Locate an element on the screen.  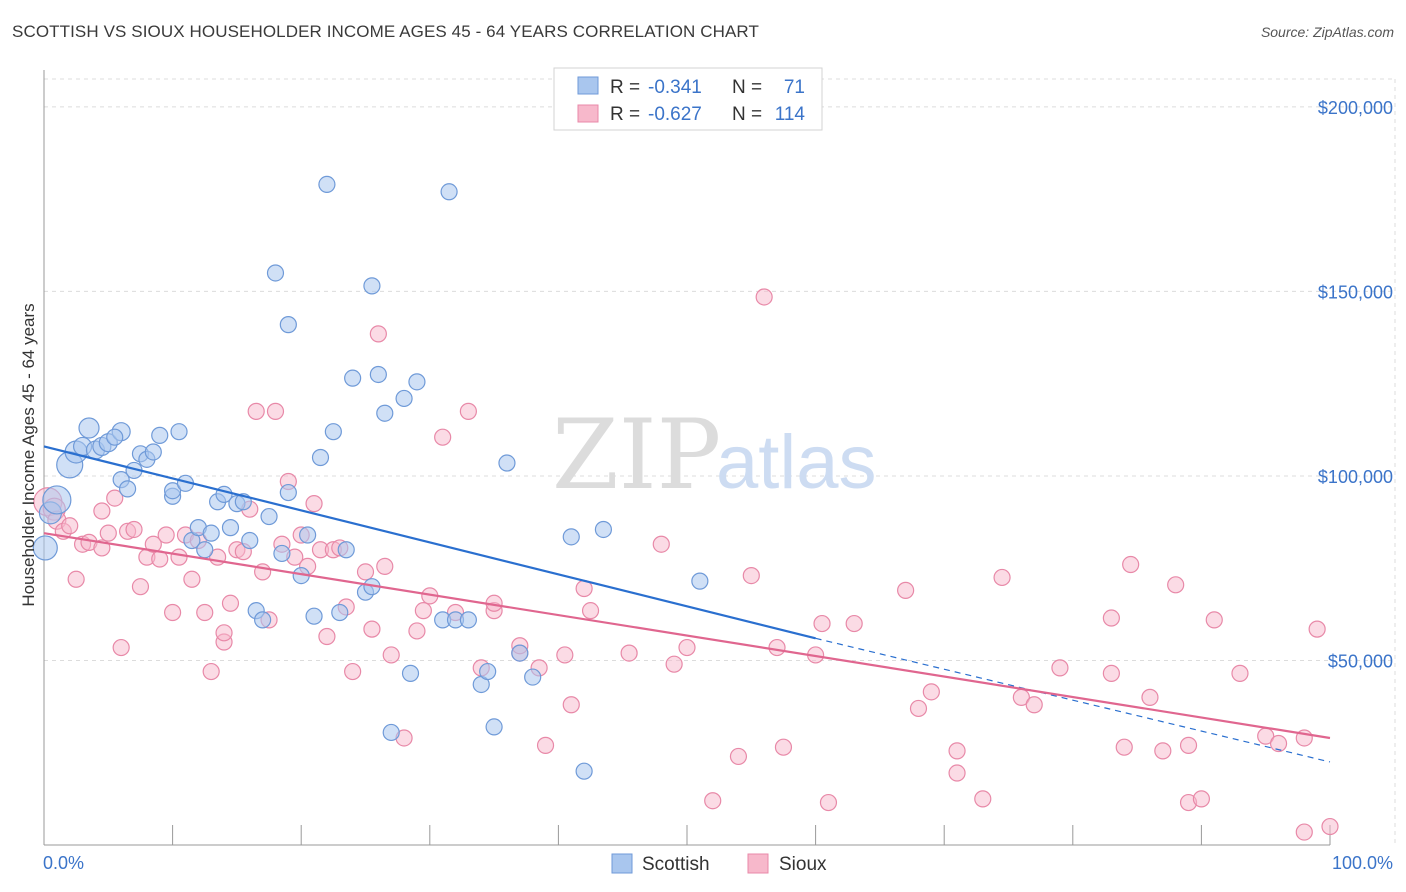
y-tick-label: $50,000 is located at coordinates (1360, 661).